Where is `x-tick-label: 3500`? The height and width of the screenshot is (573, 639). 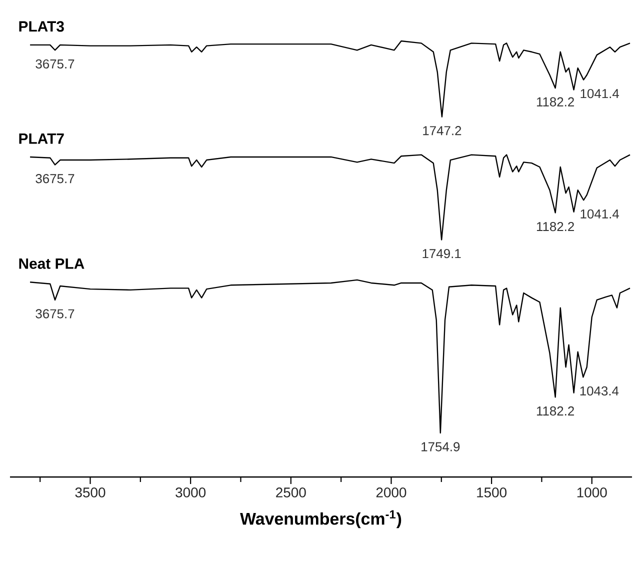 x-tick-label: 3500 is located at coordinates (90, 493).